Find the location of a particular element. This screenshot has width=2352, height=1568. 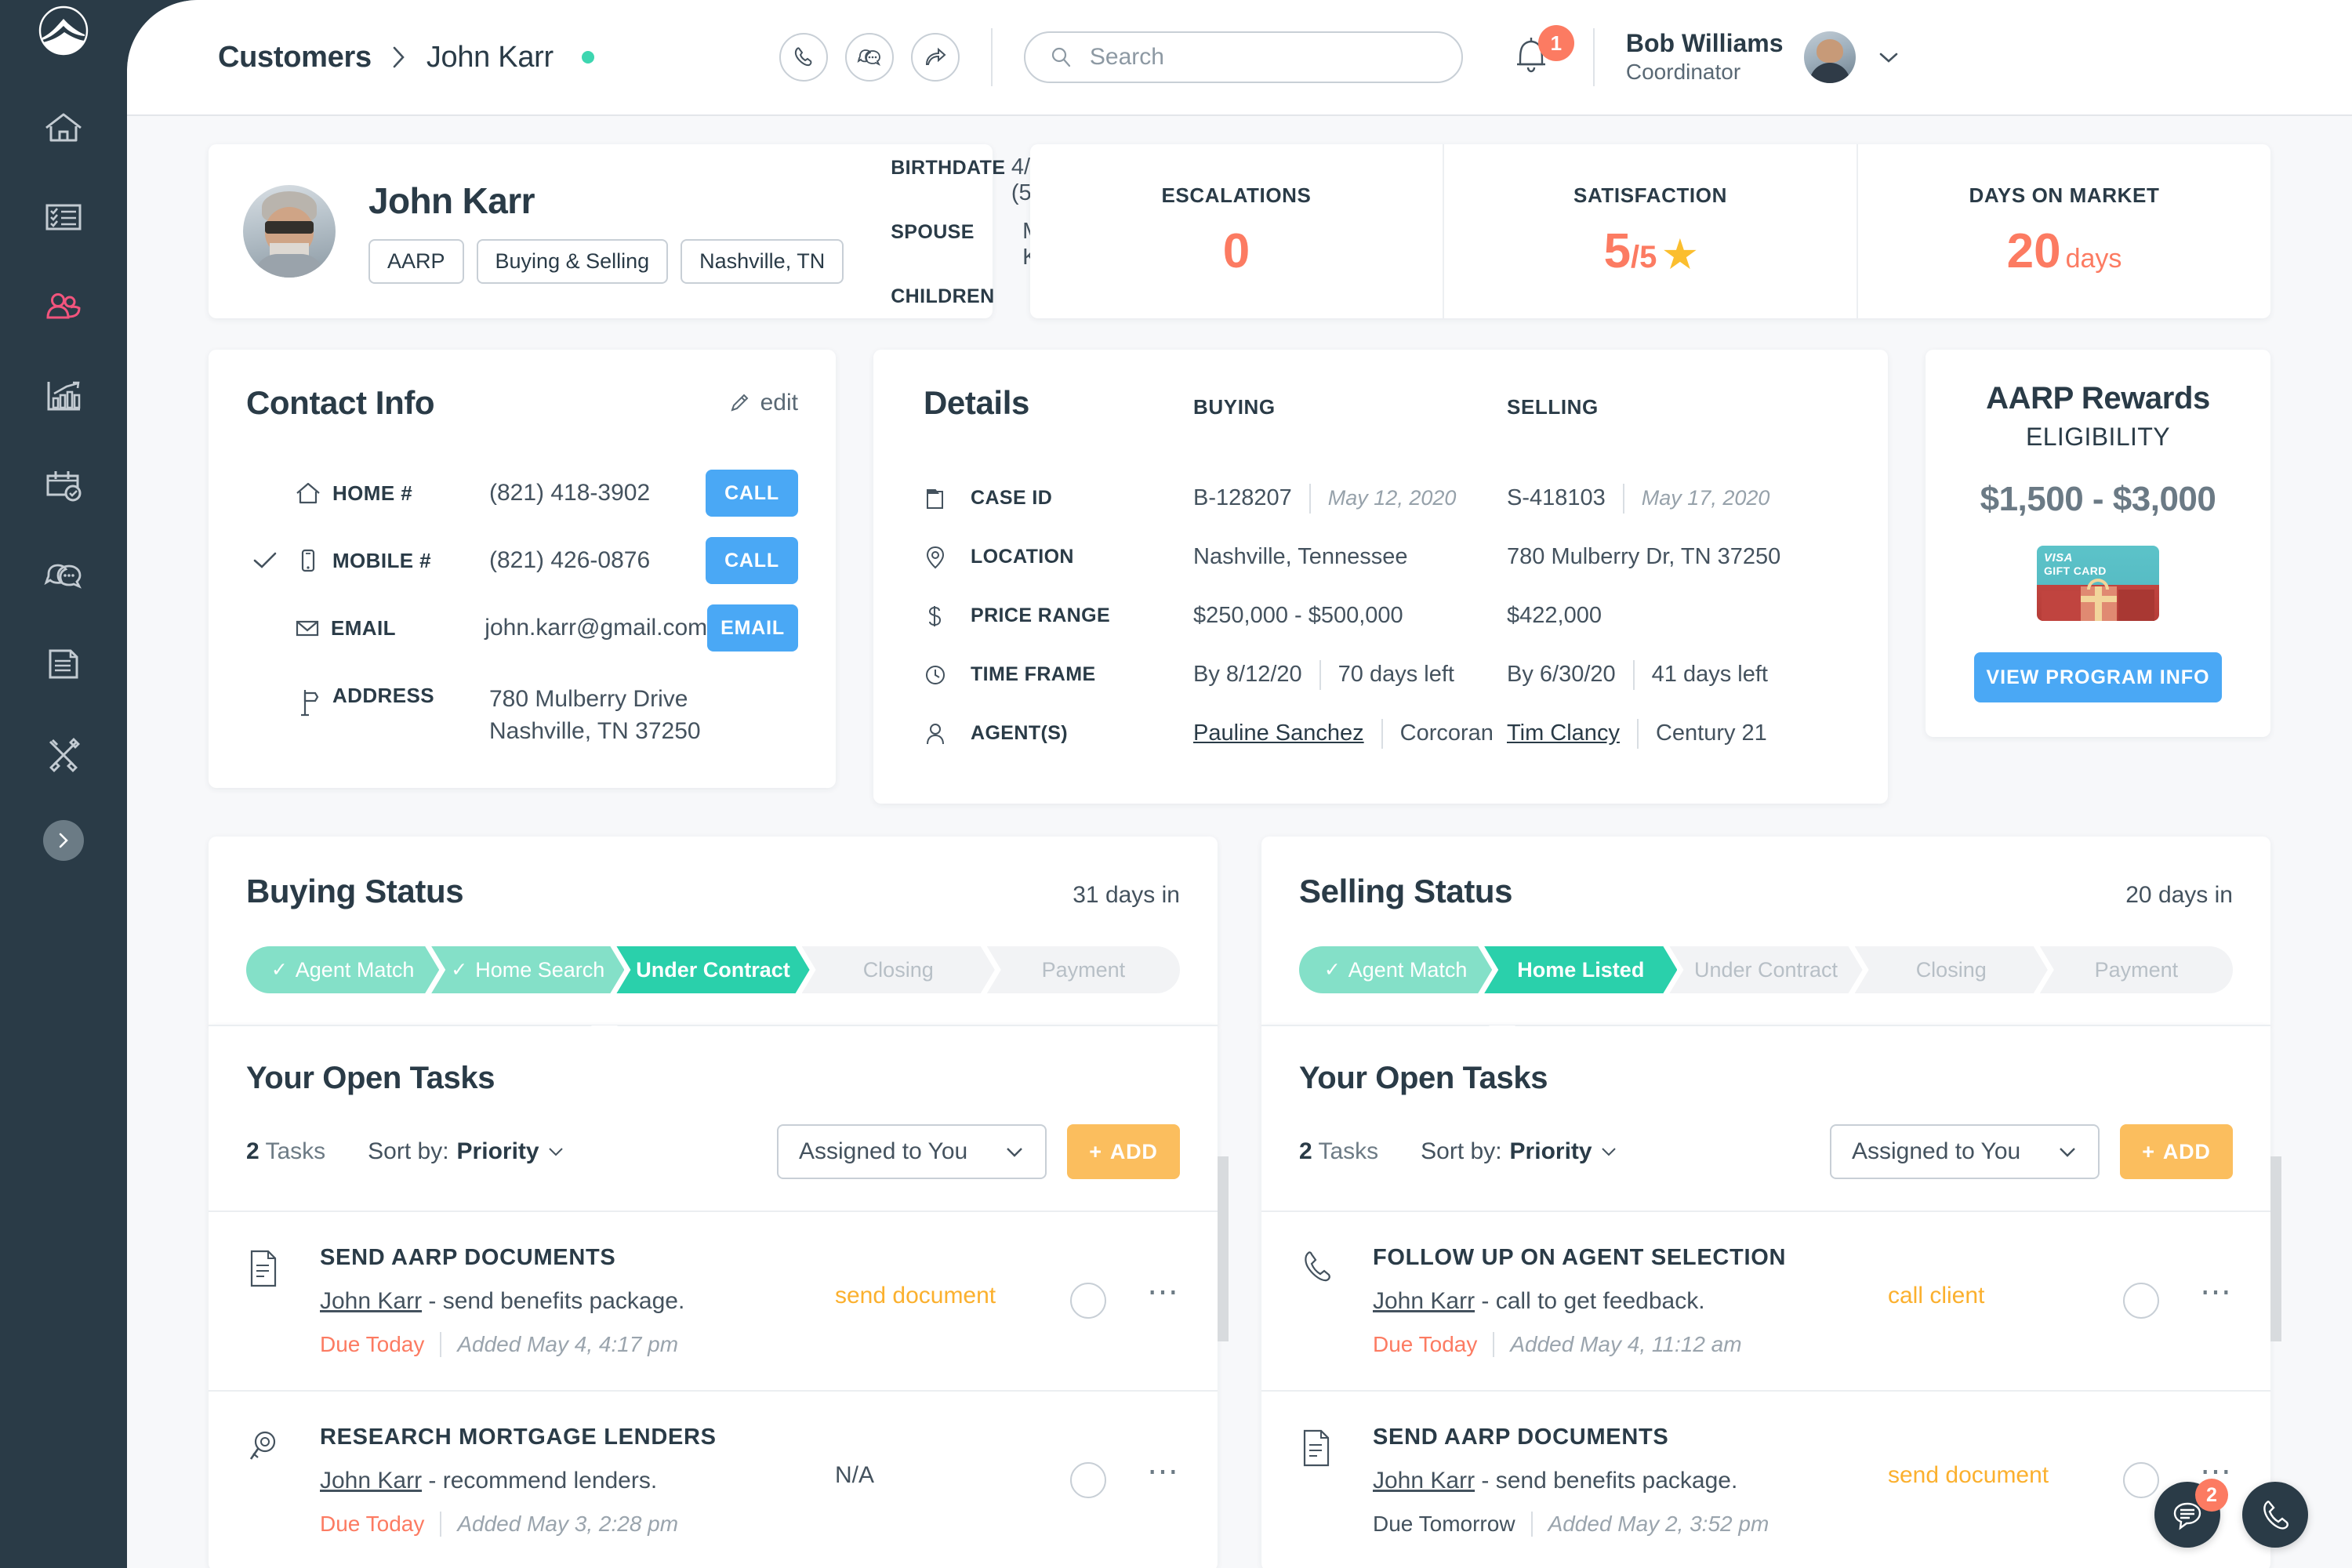

task-action-link: call client is located at coordinates (1936, 1295).